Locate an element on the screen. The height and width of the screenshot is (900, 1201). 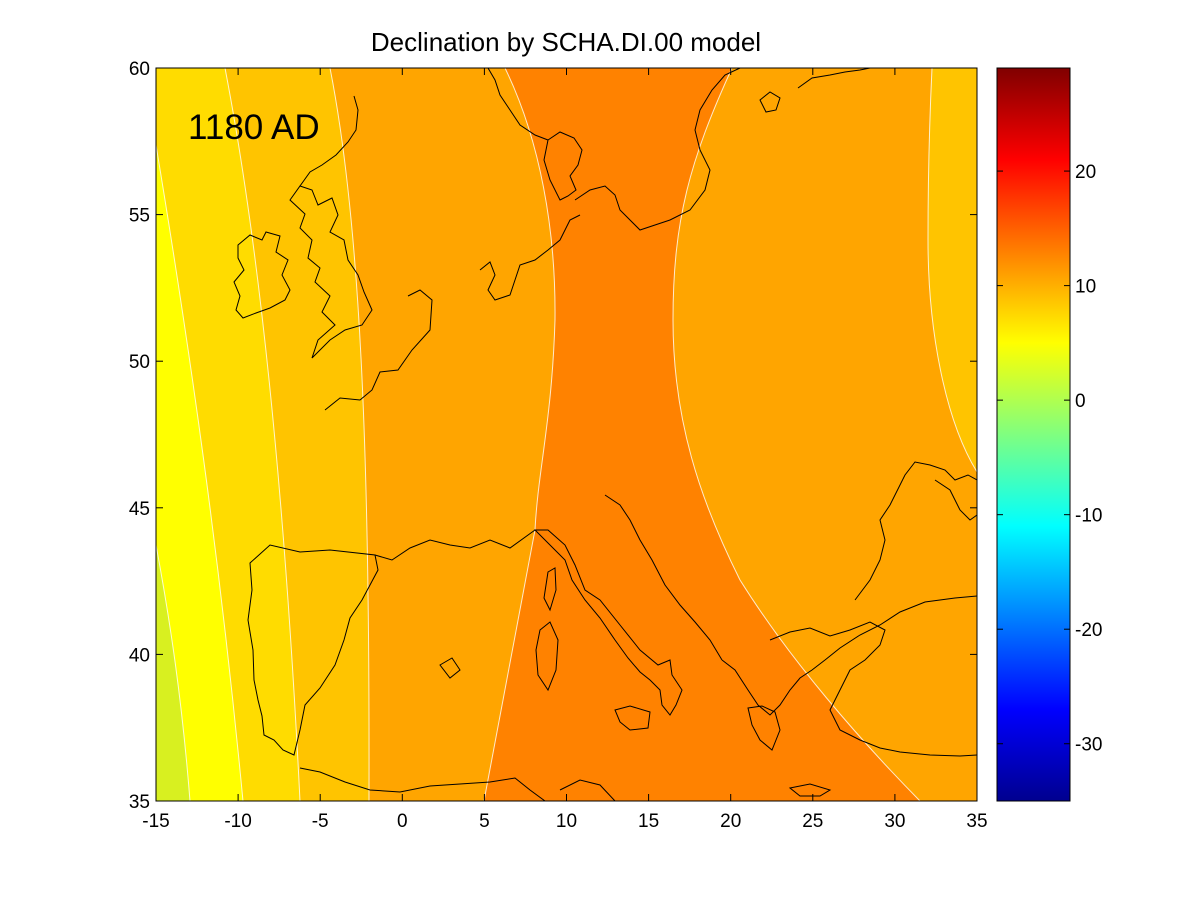
coastline-balearic is located at coordinates (450, 668).